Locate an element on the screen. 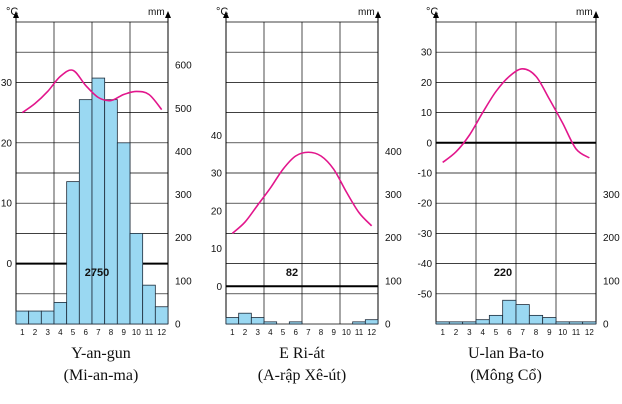 This screenshot has height=404, width=622. caption-yangon: Y-an-gun (Mi-an-ma) is located at coordinates (101, 365).